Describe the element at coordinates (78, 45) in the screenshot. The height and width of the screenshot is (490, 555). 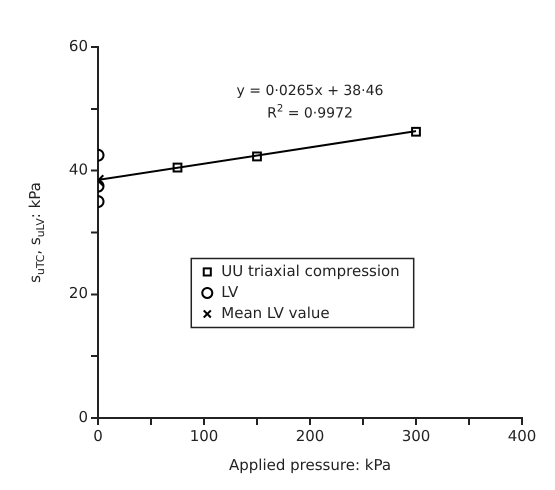
I see `y-tick-label: 60` at that location.